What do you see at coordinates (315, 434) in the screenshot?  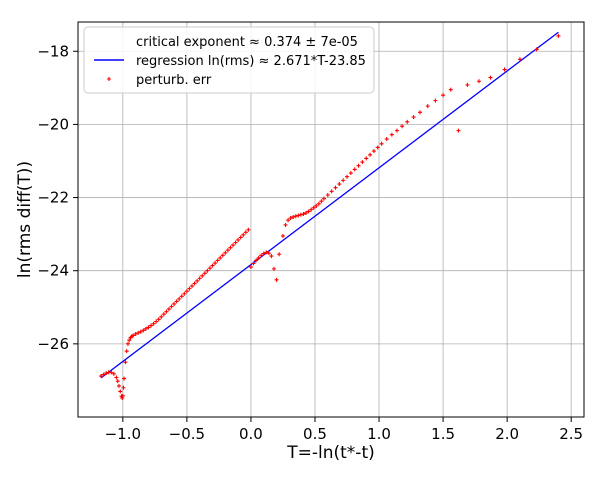 I see `x-tick-label: 0.5` at bounding box center [315, 434].